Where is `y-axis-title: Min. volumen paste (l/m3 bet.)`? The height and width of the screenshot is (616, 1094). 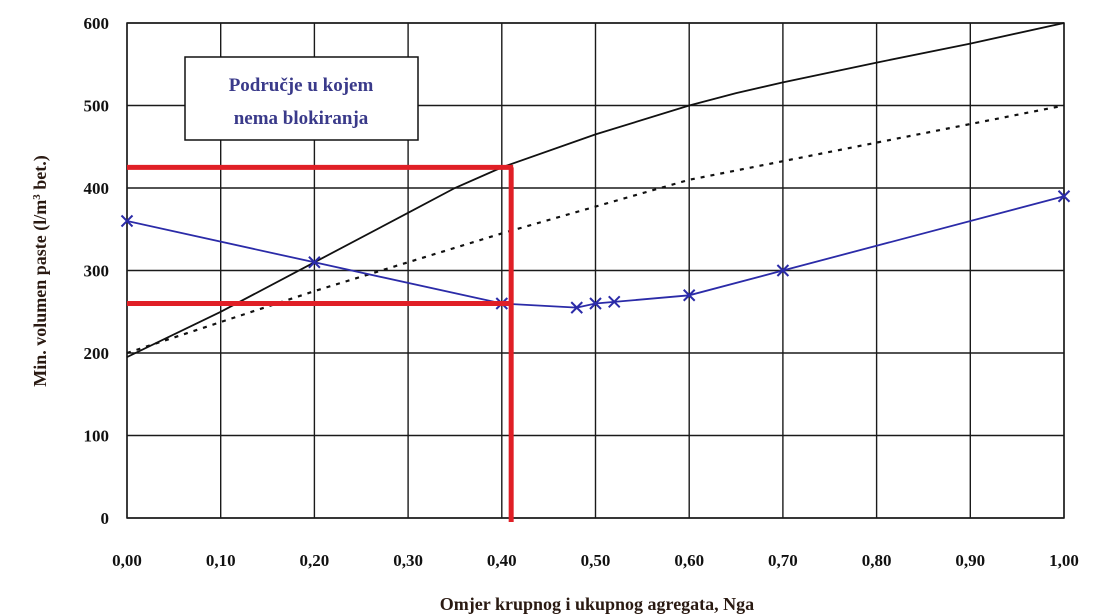
y-axis-title: Min. volumen paste (l/m3 bet.) is located at coordinates (40, 271).